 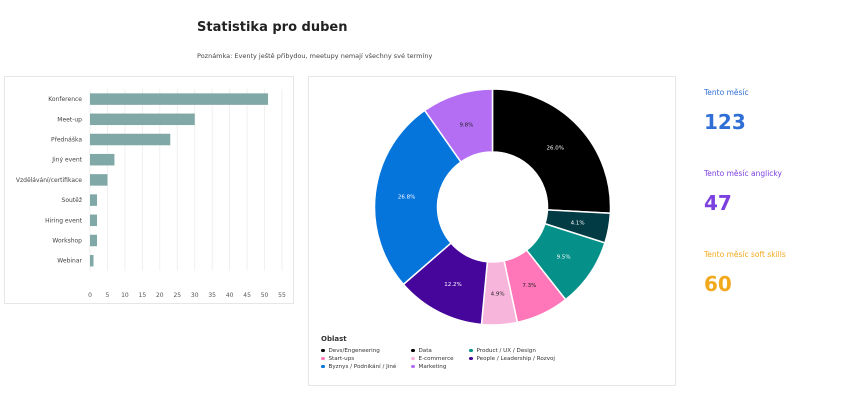 I want to click on kpi-value-english: 47, so click(x=718, y=203).